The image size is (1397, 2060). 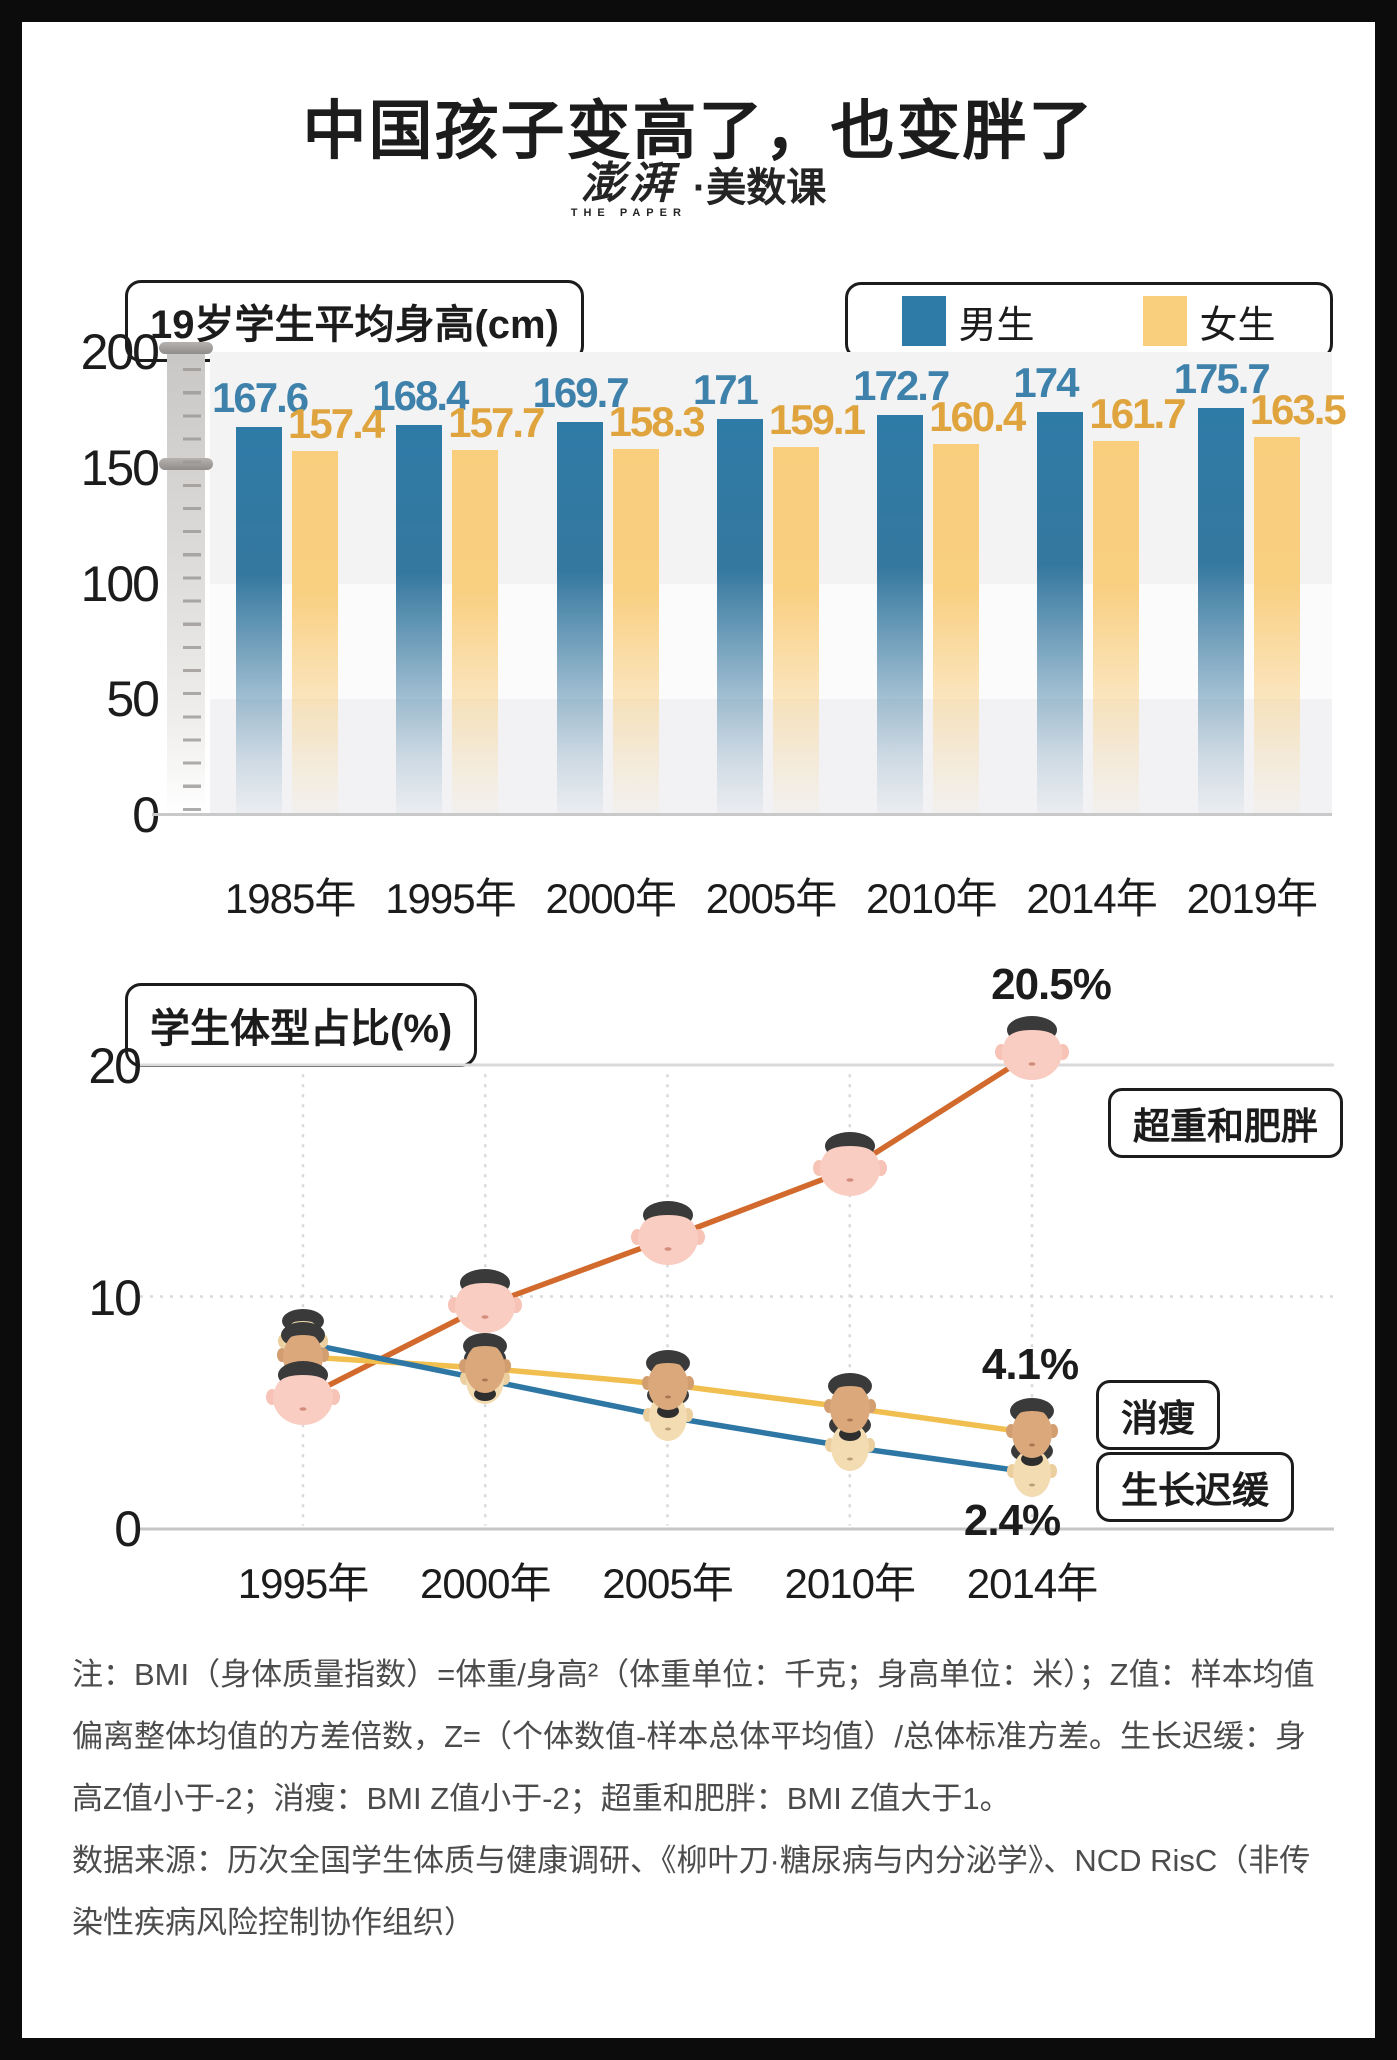 I want to click on legend-label-girls: 女生, so click(x=1237, y=325).